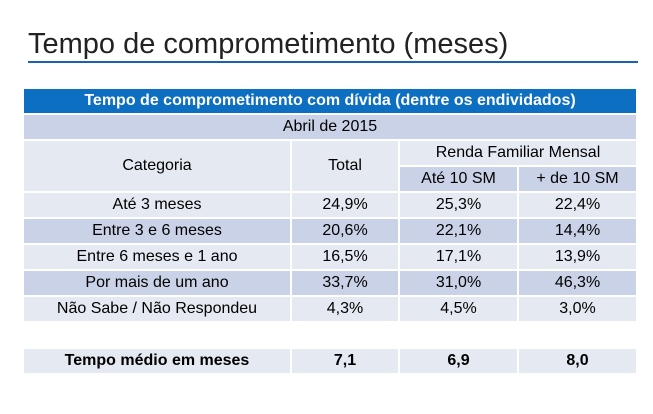 This screenshot has height=414, width=653. What do you see at coordinates (458, 179) in the screenshot?
I see `header-ate-10-sm: Até 10 SM` at bounding box center [458, 179].